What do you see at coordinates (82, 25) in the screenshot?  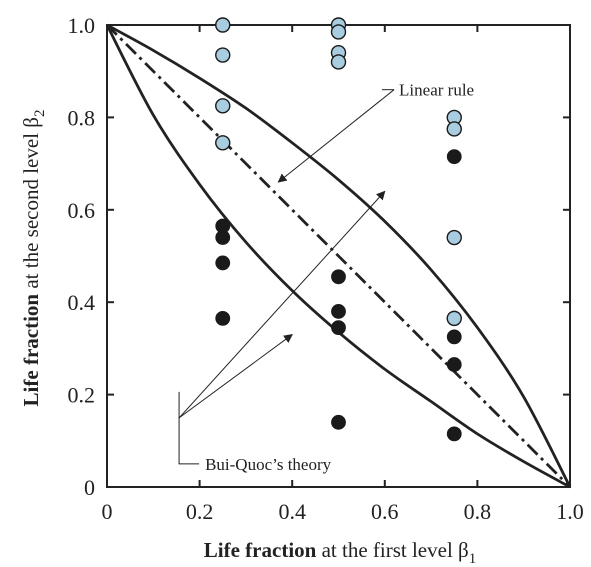 I see `y-tick-label: 1.0` at bounding box center [82, 25].